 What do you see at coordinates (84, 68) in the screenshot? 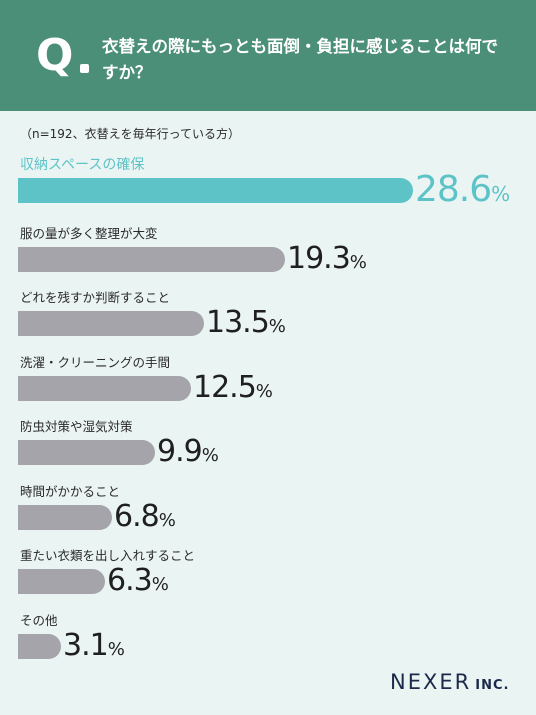
I see `q-dot` at bounding box center [84, 68].